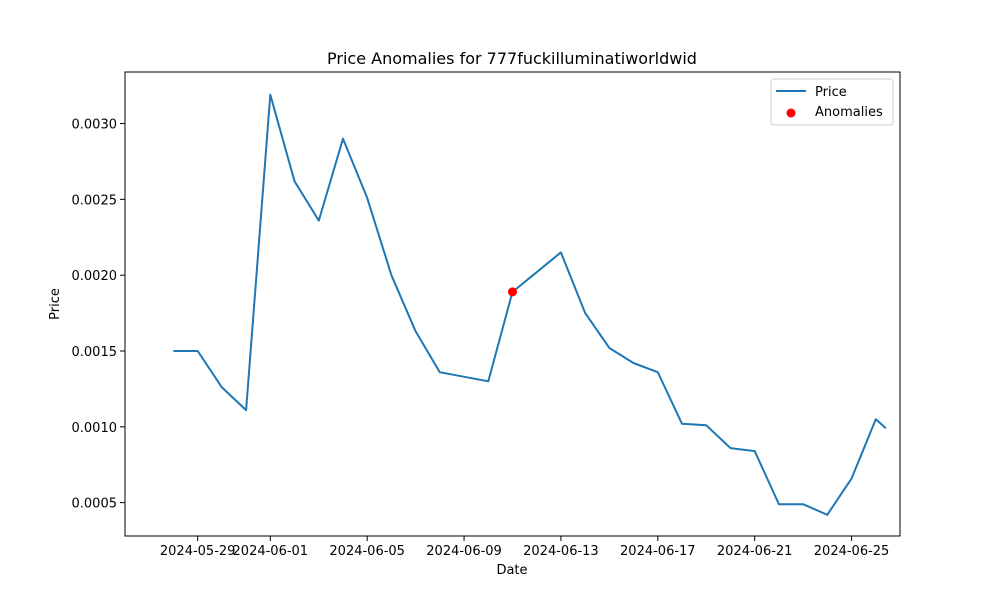  What do you see at coordinates (95, 428) in the screenshot?
I see `y-tick-label: 0.0010` at bounding box center [95, 428].